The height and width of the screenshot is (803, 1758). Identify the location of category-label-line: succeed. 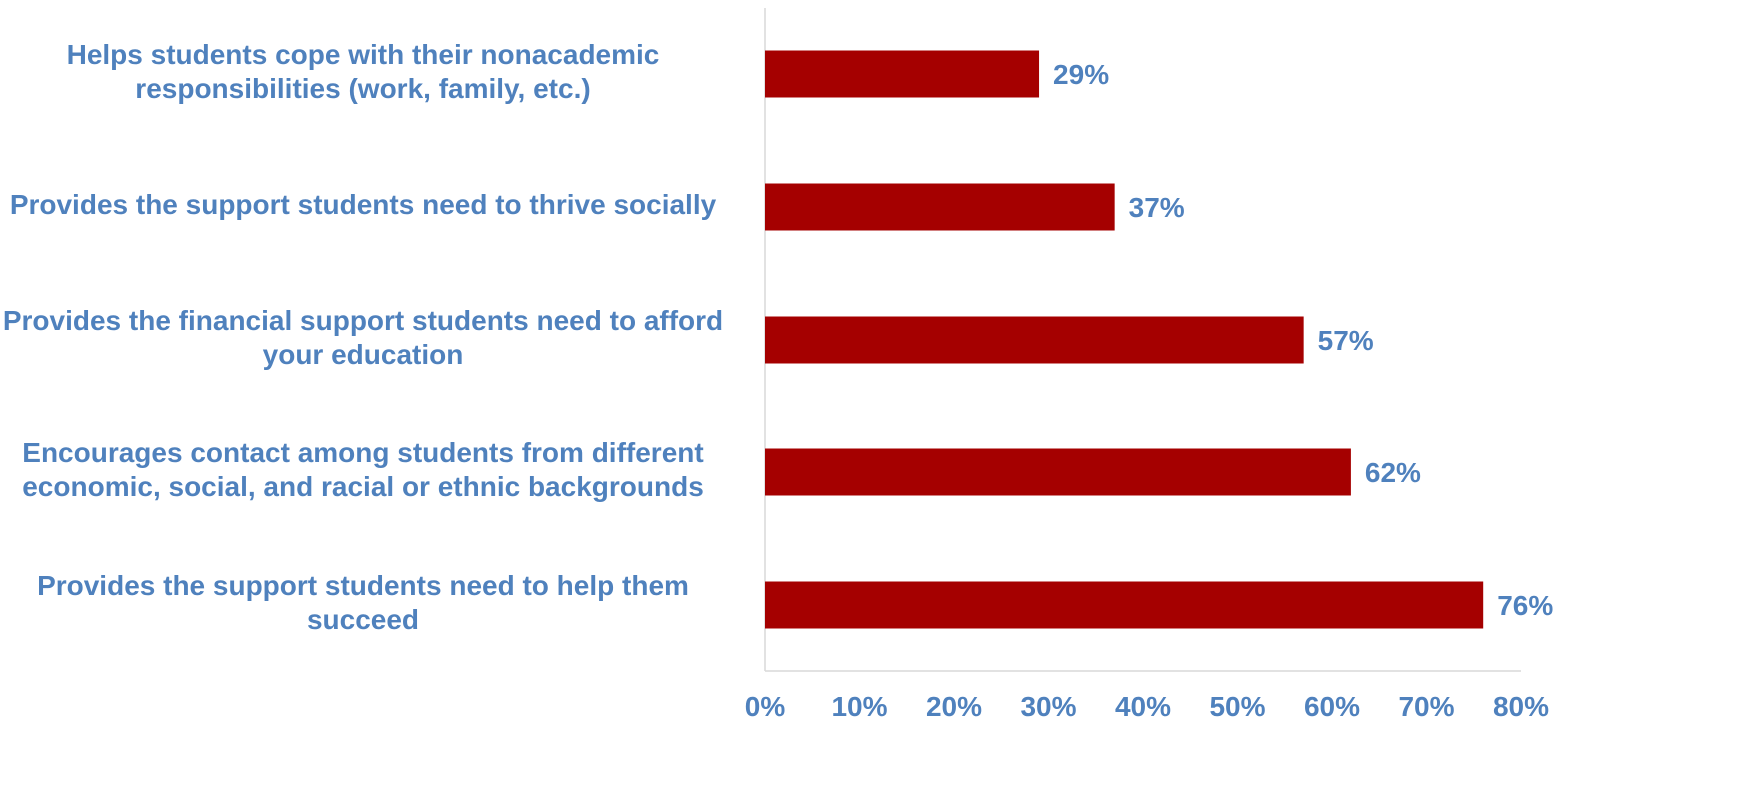
(363, 619).